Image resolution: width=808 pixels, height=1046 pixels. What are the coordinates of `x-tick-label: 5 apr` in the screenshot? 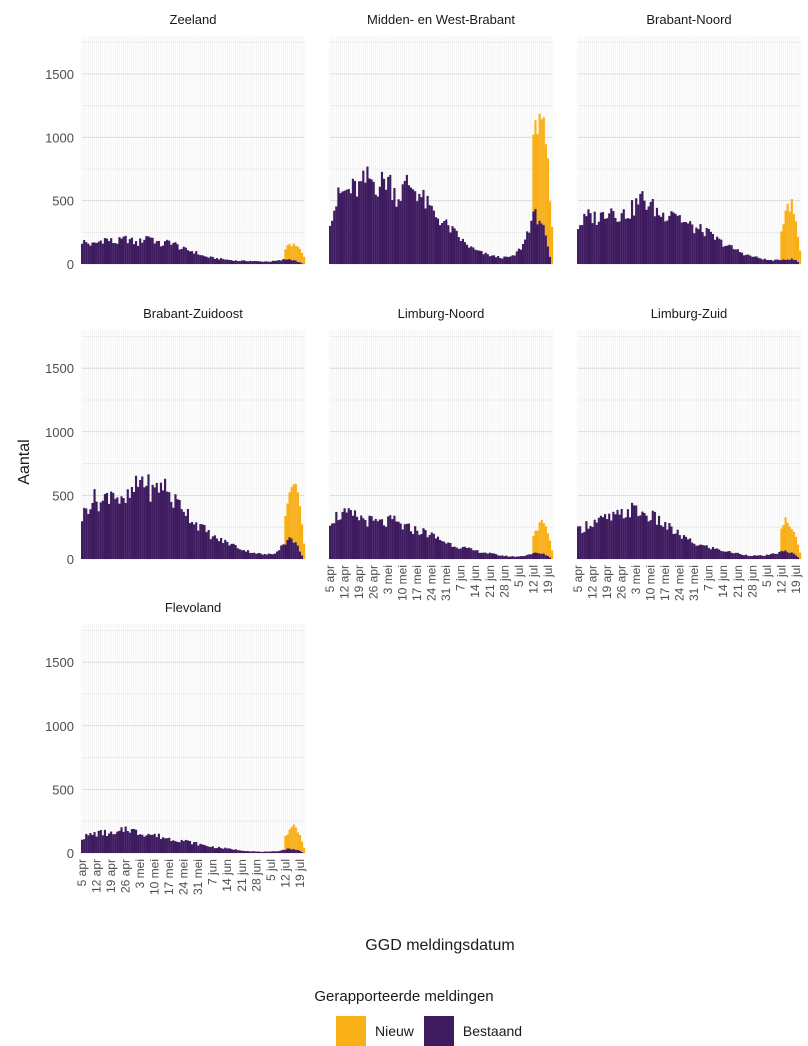 It's located at (578, 578).